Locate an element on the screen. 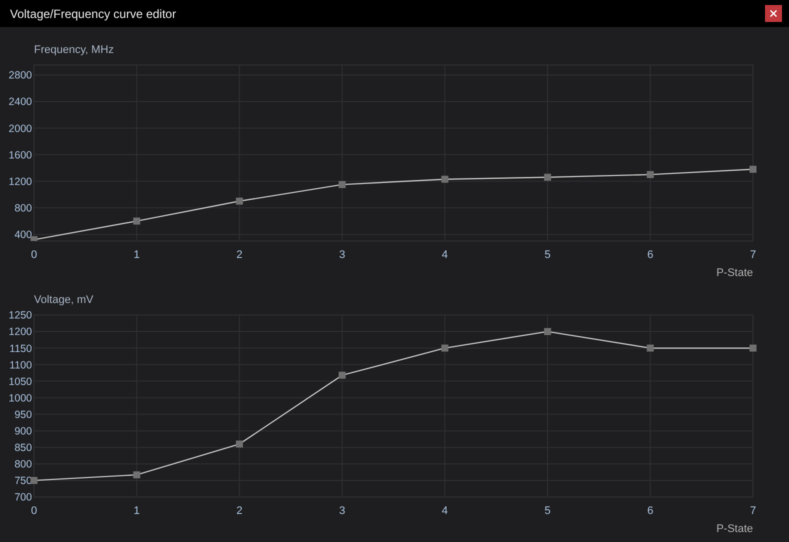 Image resolution: width=789 pixels, height=542 pixels. y-tick-label: 700 is located at coordinates (23, 498).